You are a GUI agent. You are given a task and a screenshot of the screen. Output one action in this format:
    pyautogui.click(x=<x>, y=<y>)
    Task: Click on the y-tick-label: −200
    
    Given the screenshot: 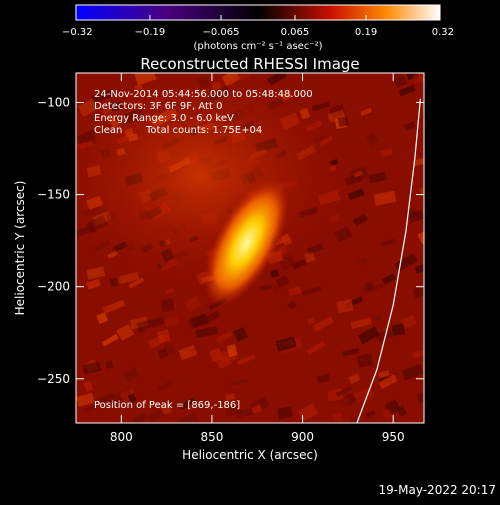 What is the action you would take?
    pyautogui.click(x=53, y=287)
    